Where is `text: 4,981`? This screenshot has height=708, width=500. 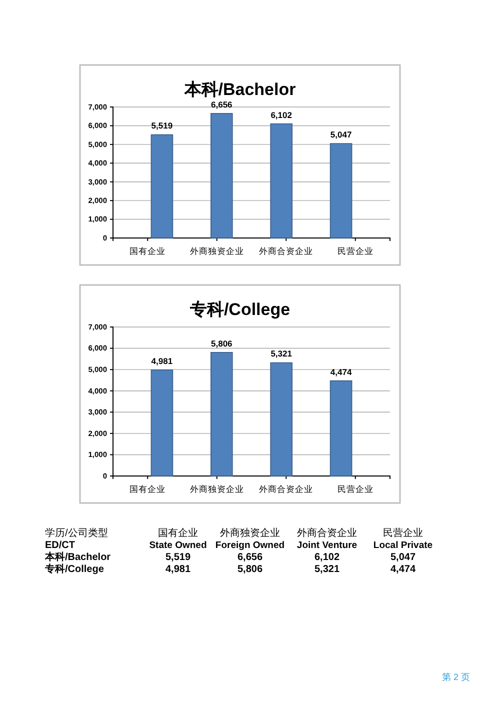
text: 4,981 is located at coordinates (178, 569).